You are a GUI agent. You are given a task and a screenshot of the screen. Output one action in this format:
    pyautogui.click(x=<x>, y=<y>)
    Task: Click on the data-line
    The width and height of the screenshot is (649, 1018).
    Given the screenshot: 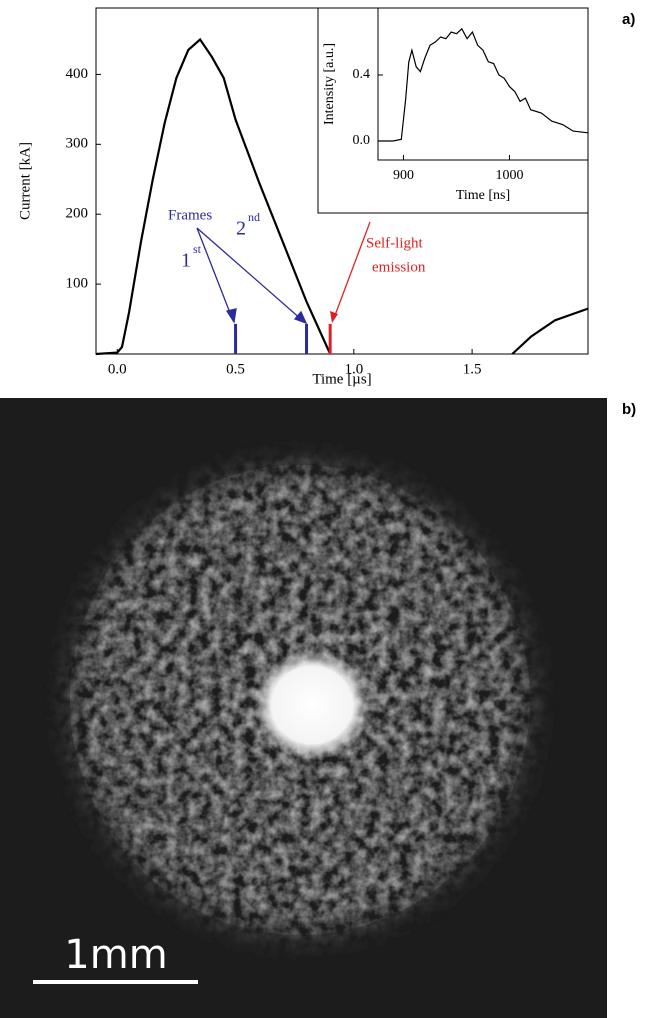 What is the action you would take?
    pyautogui.click(x=483, y=84)
    